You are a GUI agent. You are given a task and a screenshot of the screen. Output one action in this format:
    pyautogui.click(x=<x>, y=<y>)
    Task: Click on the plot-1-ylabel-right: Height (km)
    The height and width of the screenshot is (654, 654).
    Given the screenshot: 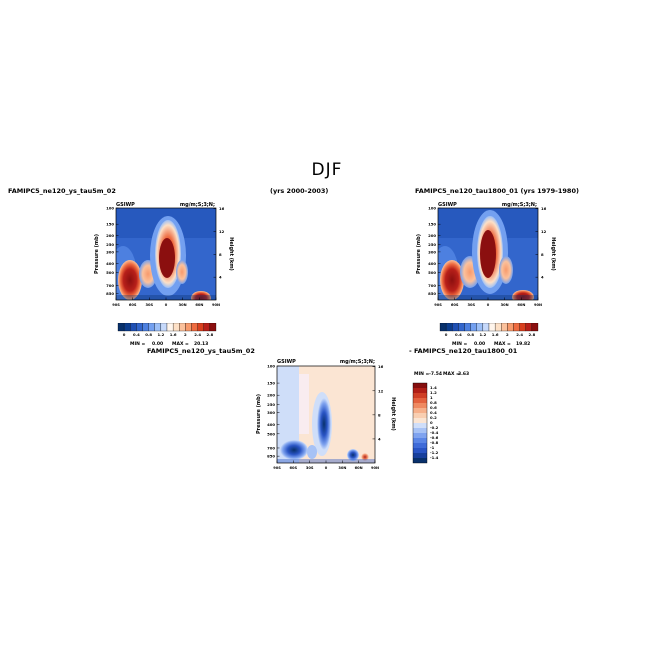 What is the action you would take?
    pyautogui.click(x=231, y=254)
    